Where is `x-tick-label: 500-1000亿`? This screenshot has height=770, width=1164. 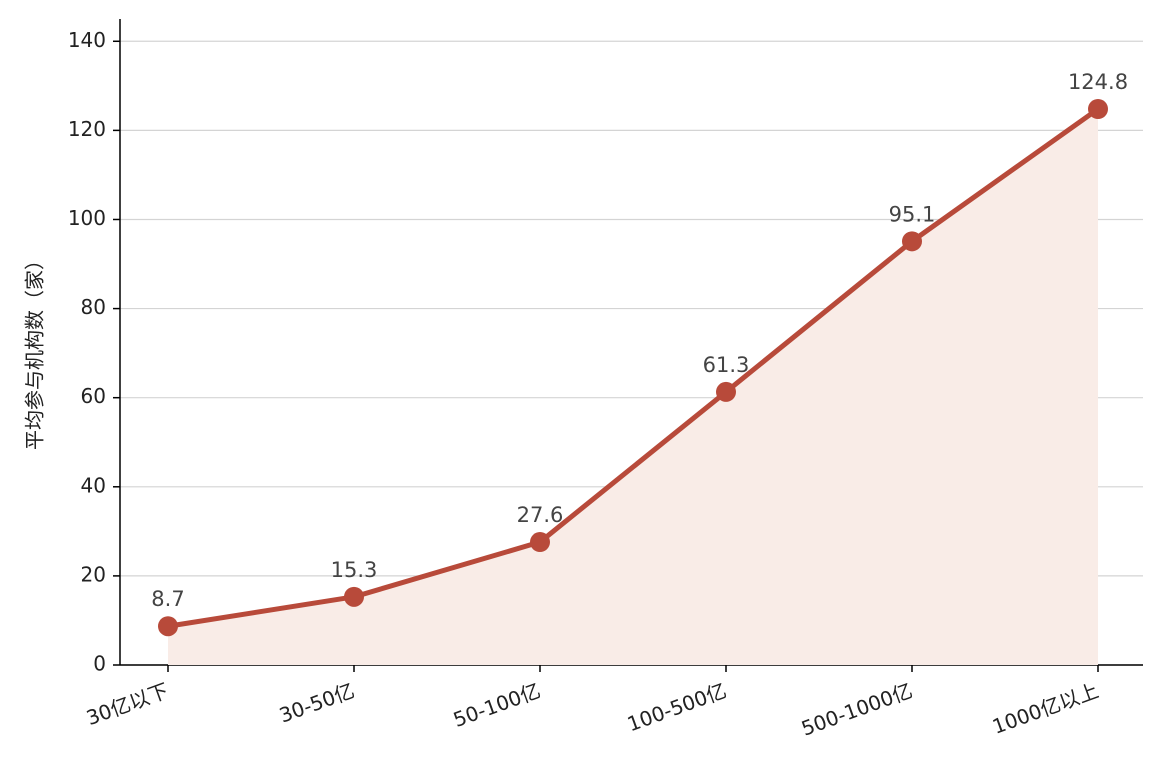 x-tick-label: 500-1000亿 is located at coordinates (856, 709).